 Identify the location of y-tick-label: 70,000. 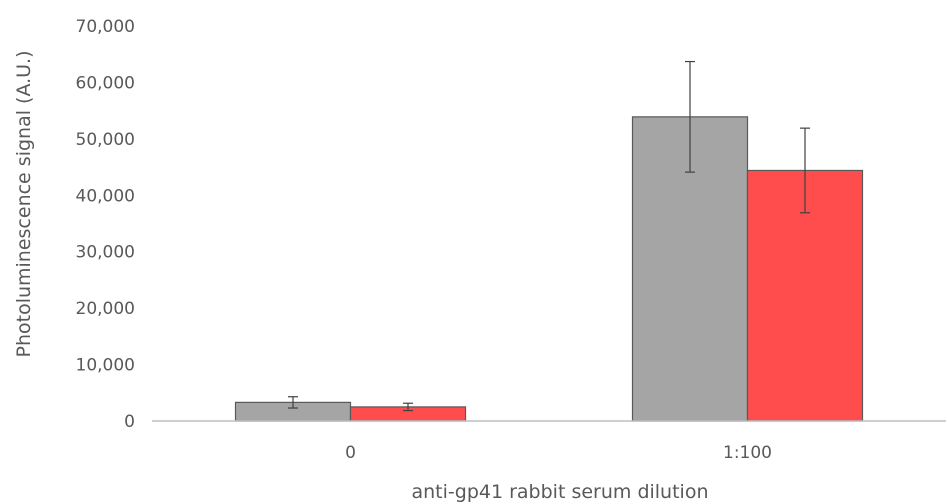
(105, 27).